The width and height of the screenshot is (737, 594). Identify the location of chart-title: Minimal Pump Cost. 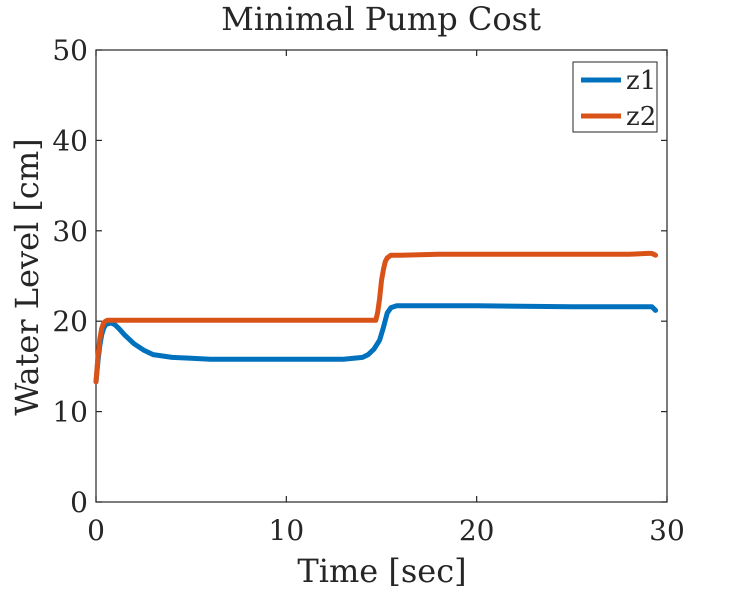
(381, 19).